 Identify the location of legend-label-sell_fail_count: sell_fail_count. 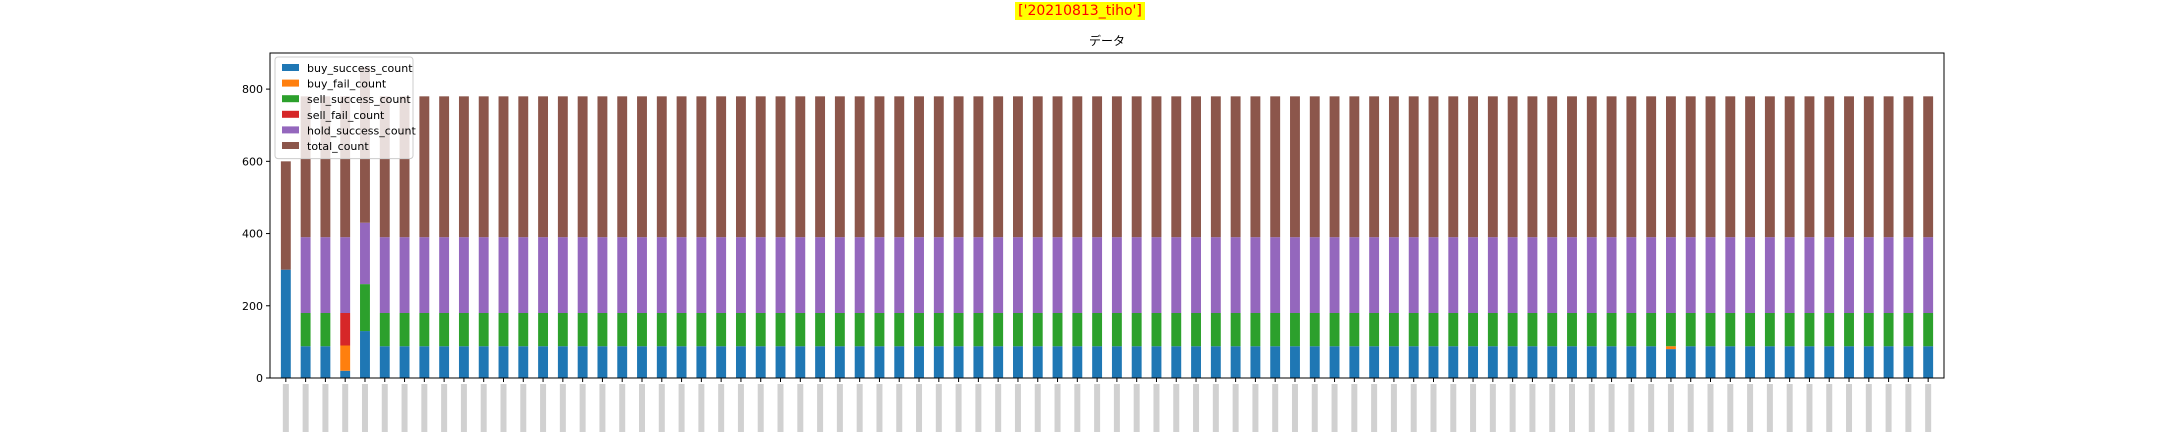
(346, 115).